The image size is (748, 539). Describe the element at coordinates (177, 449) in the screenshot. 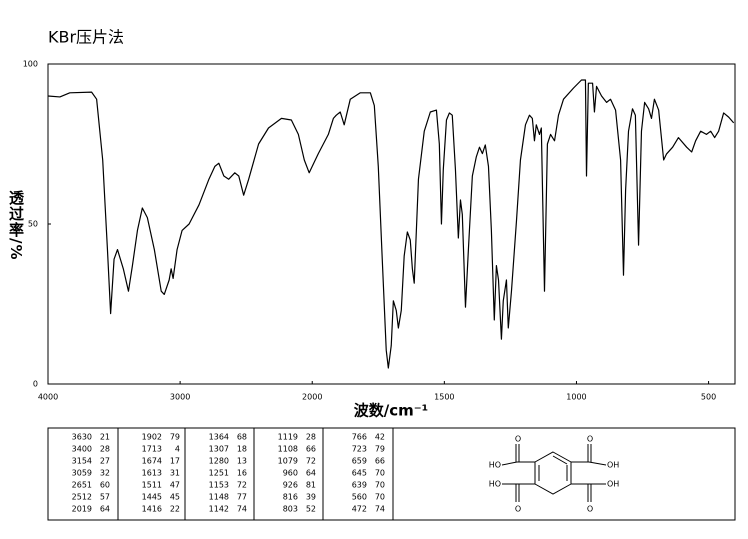

I see `peak-transmittance: 4` at that location.